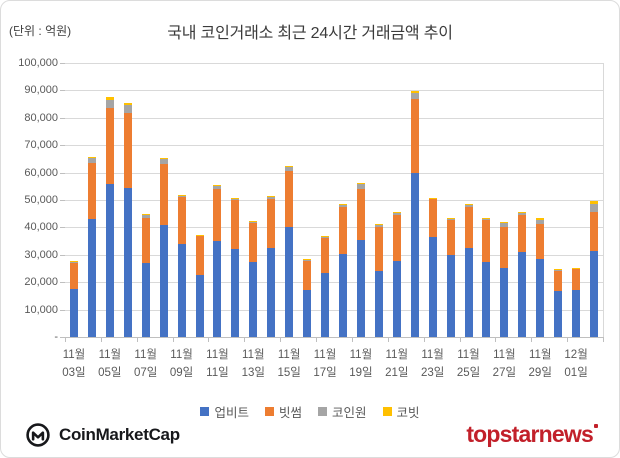  Describe the element at coordinates (289, 364) in the screenshot. I see `x-axis-label: 11월 15일` at that location.